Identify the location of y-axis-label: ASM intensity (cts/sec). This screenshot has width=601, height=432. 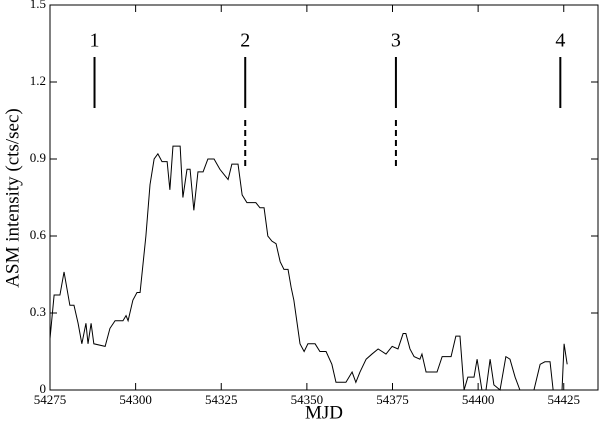
(12, 197).